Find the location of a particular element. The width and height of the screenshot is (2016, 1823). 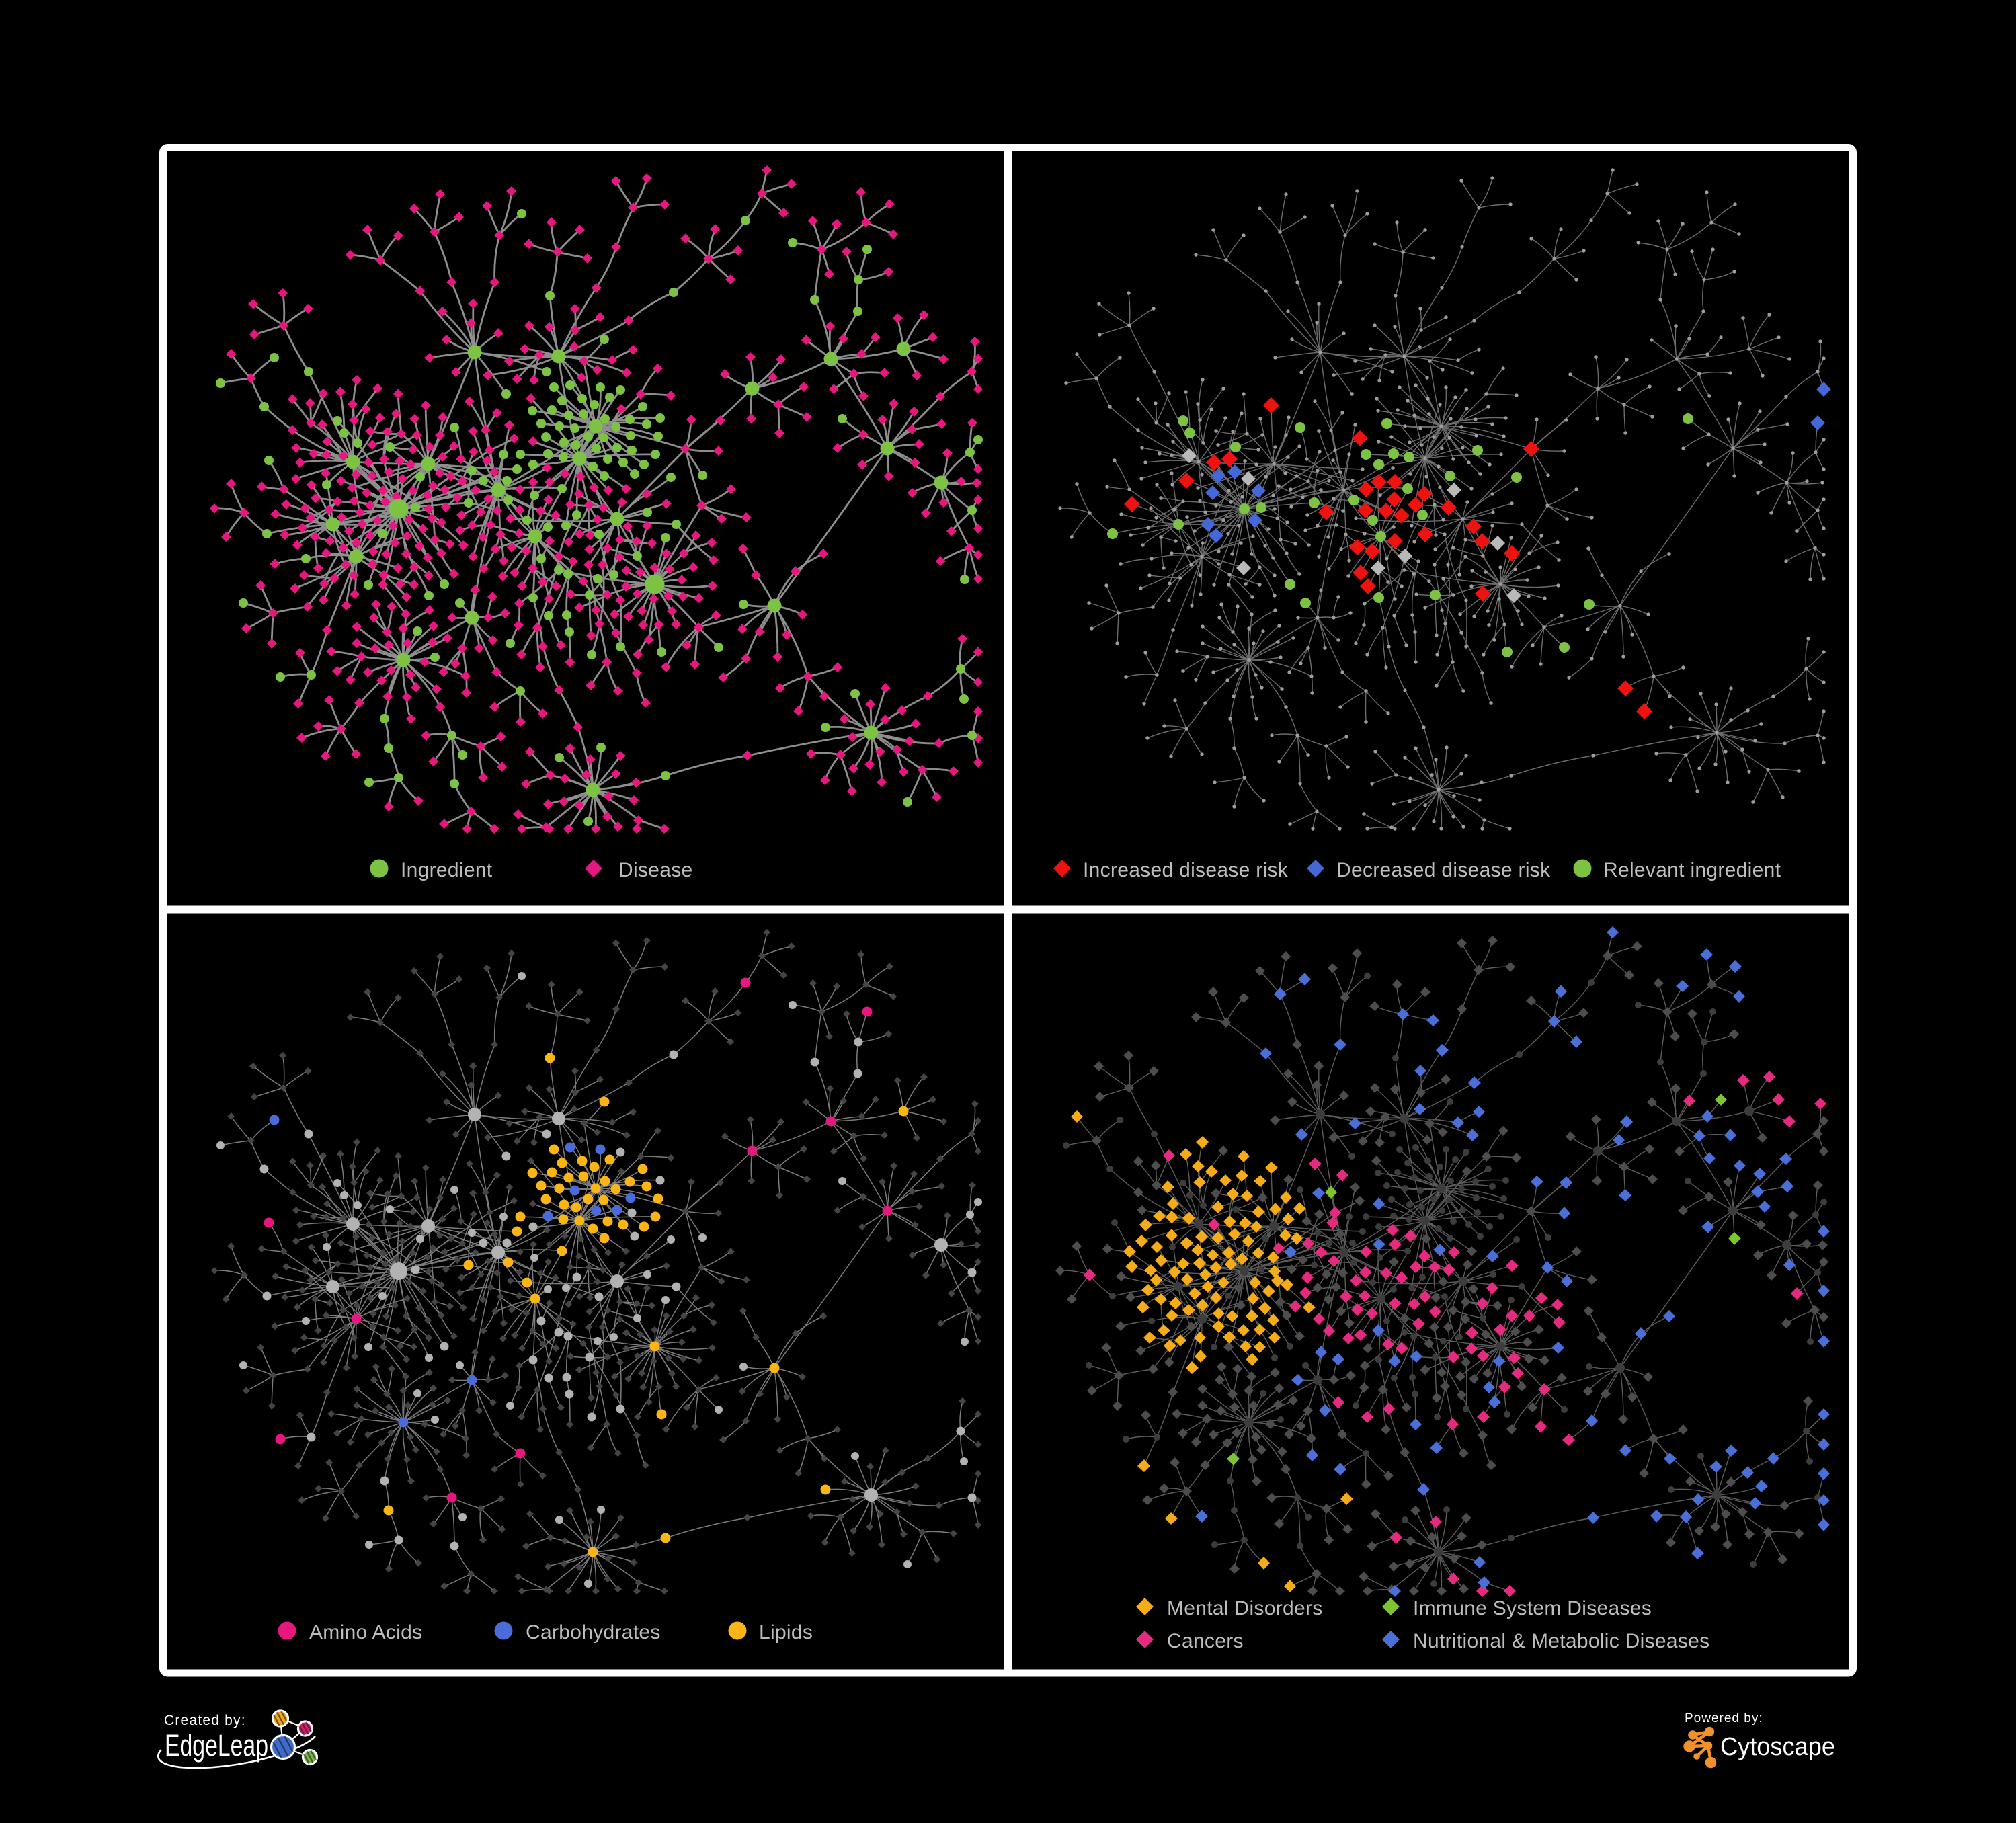

svg-text: Mental Disorders is located at coordinates (1245, 1608).